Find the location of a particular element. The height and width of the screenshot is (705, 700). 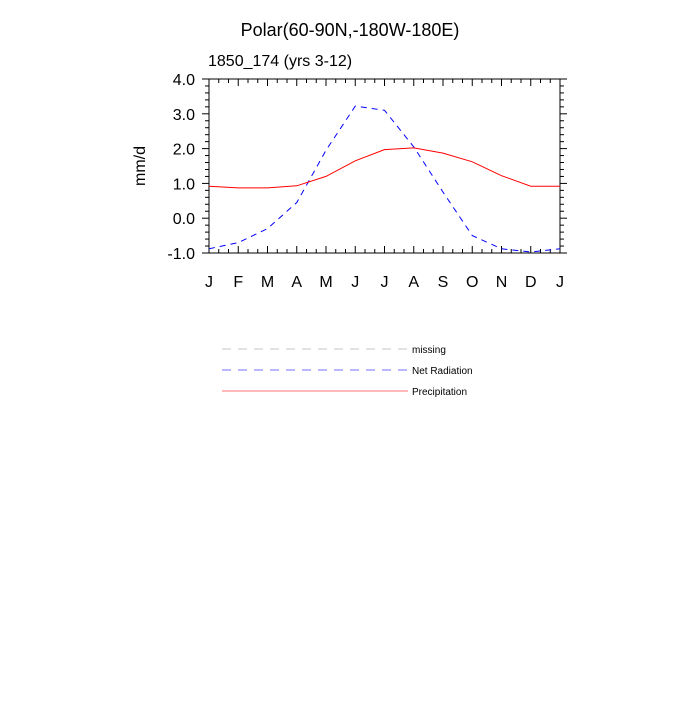

chart-title: Polar(60-90N,-180W-180E) is located at coordinates (350, 30).